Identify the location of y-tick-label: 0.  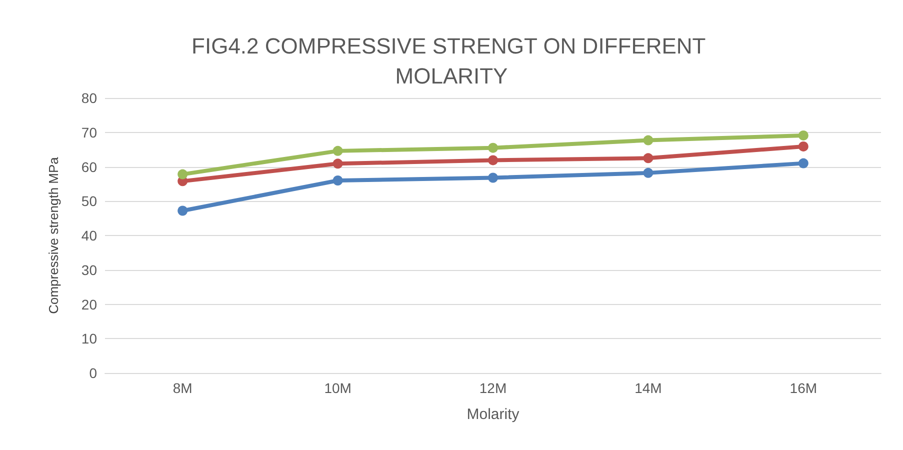
(93, 373).